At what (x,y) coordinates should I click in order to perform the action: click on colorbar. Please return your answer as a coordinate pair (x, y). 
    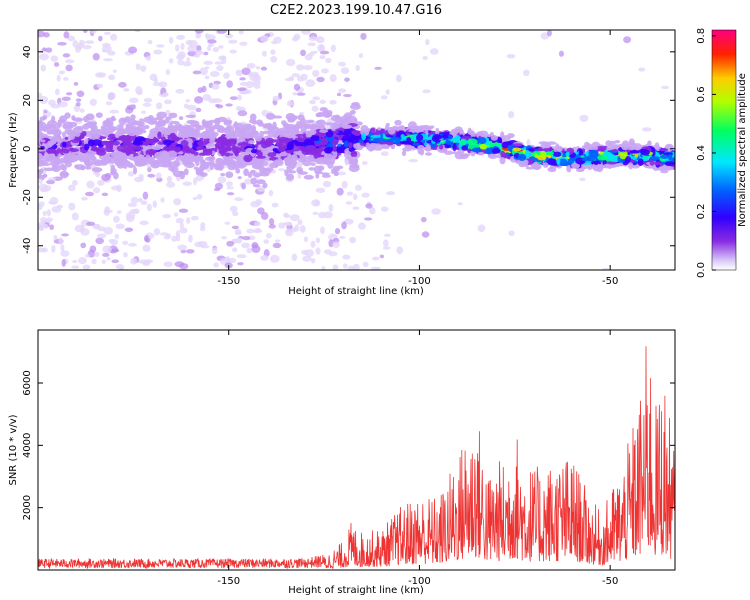
    Looking at the image, I should click on (724, 150).